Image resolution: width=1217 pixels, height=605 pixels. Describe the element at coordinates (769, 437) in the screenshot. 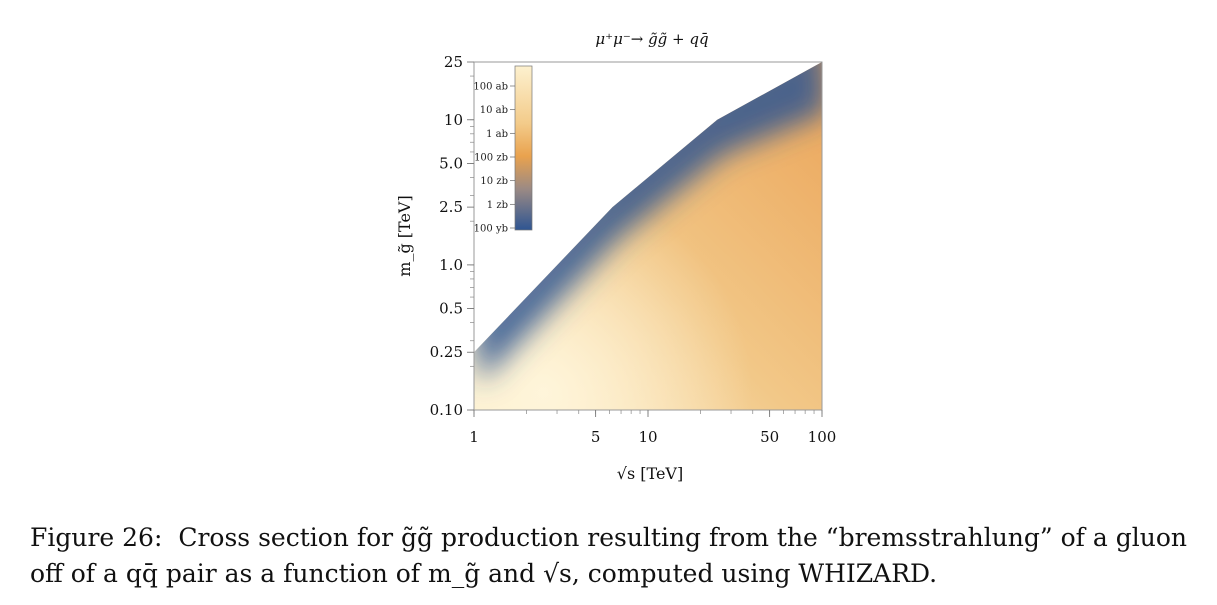

I see `x-tick-label: 50` at that location.